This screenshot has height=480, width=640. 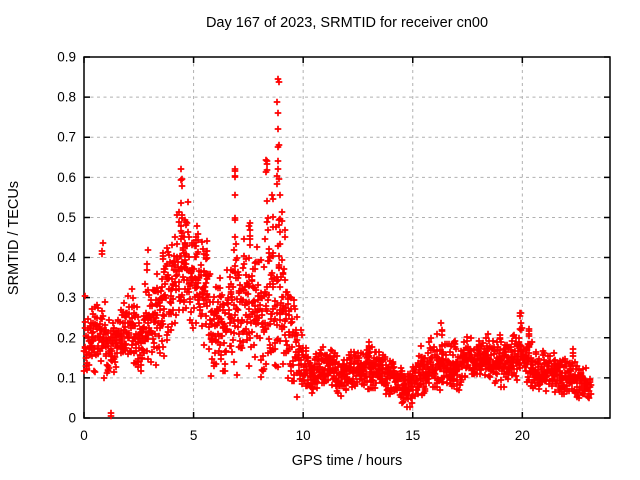 I want to click on y-tick-label: 0.5, so click(x=66, y=217).